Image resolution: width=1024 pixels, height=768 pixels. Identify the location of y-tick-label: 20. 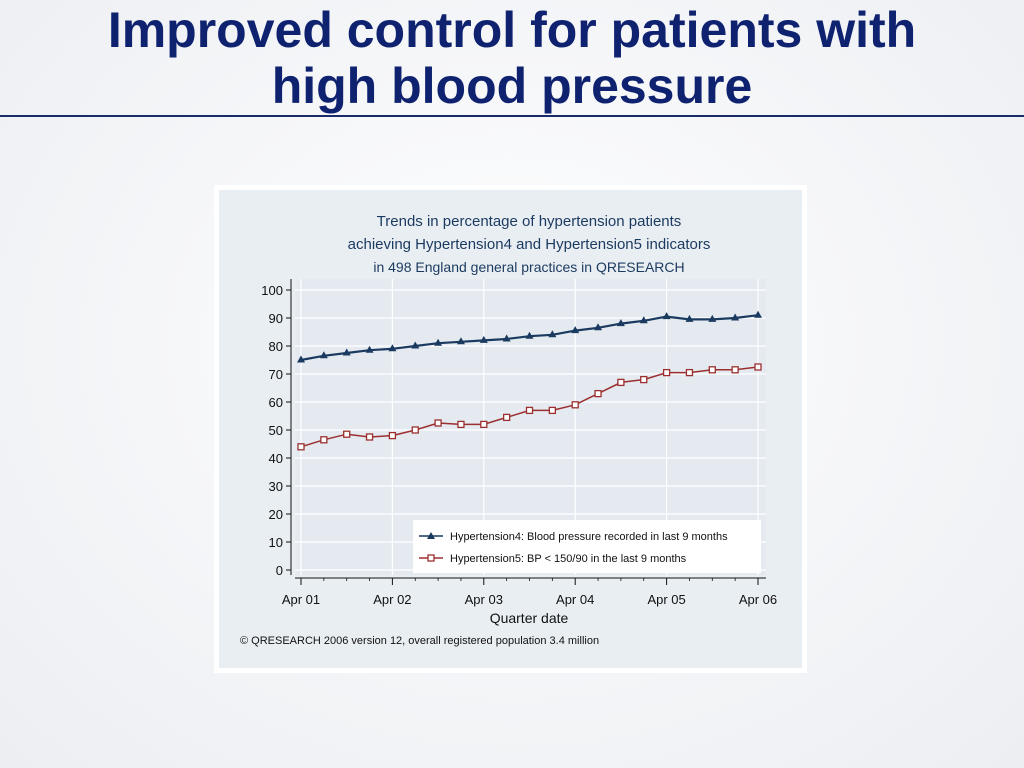
(276, 514).